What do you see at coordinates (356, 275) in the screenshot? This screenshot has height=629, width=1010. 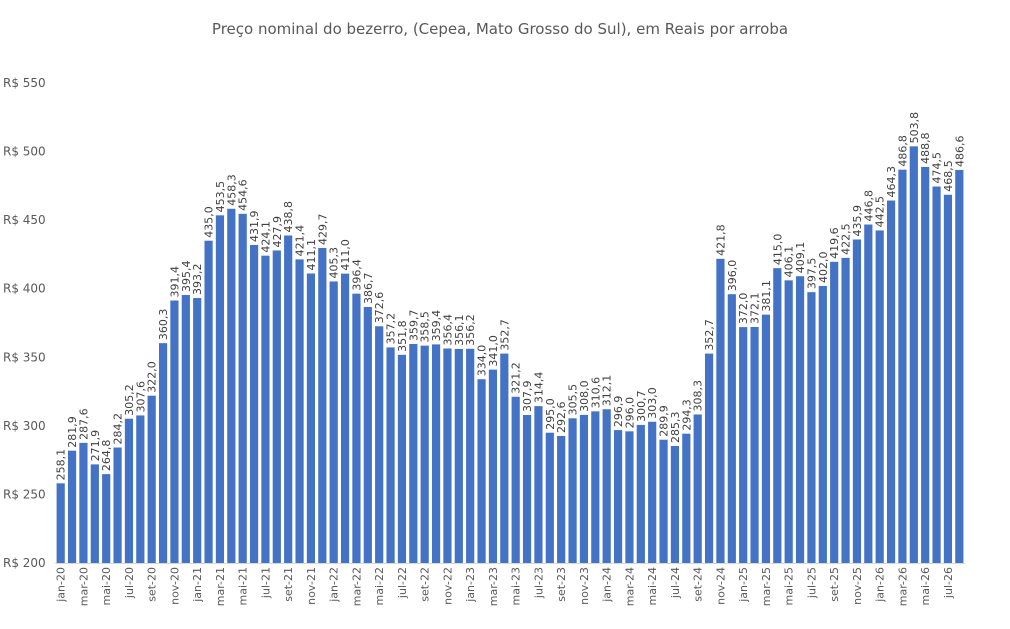 I see `data-label-mar-22: 396,4` at bounding box center [356, 275].